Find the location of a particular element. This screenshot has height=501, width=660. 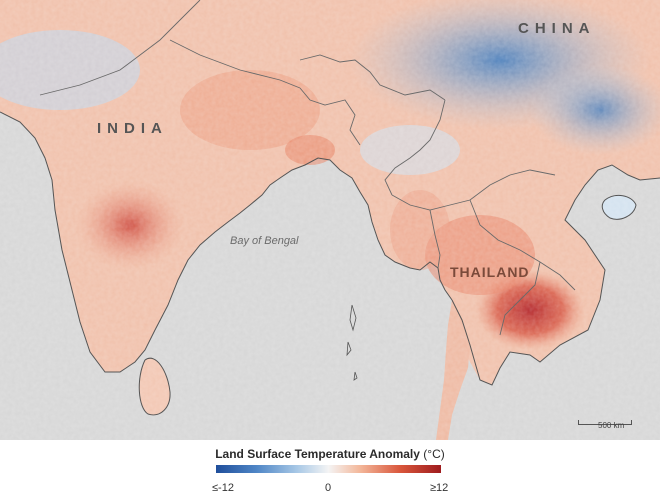

label-china: CHINA is located at coordinates (557, 28).